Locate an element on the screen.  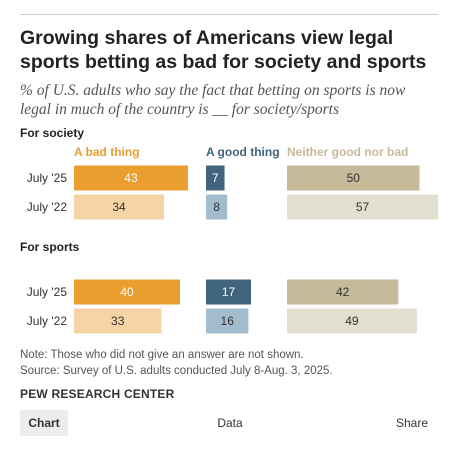
data-label: 49 is located at coordinates (352, 321).